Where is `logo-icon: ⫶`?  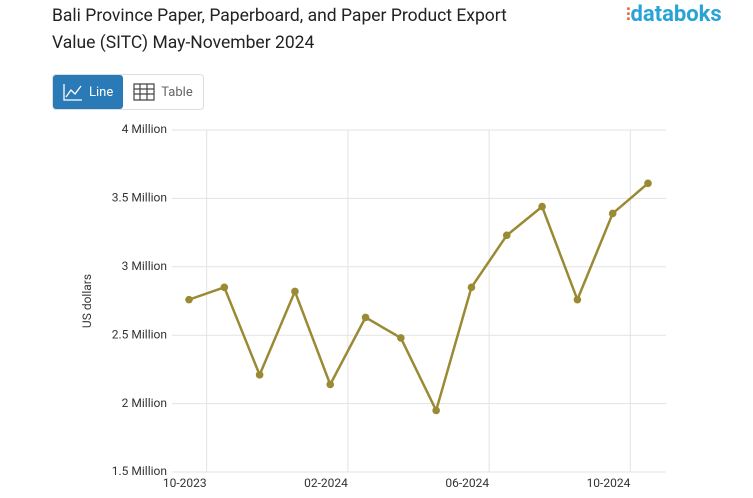 logo-icon: ⫶ is located at coordinates (628, 15).